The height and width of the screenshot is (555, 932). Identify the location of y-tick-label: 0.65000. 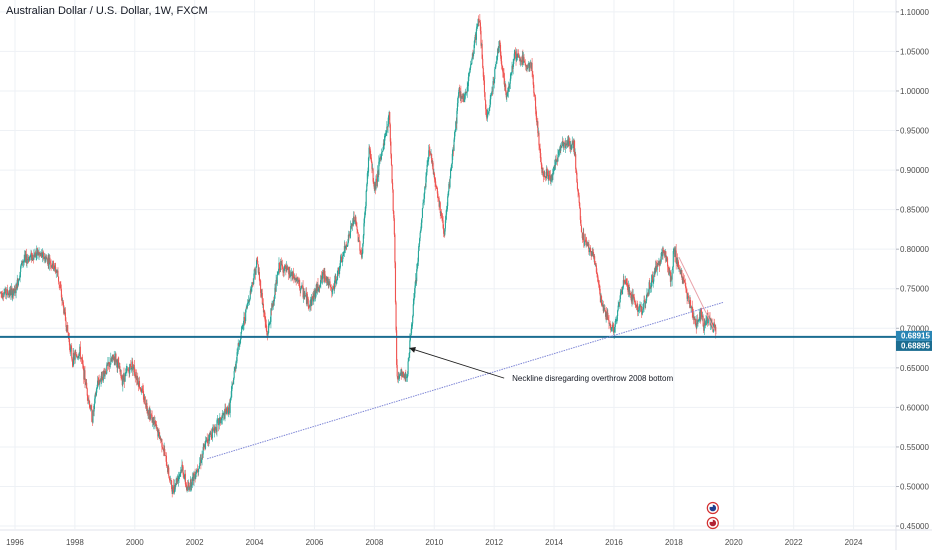
(914, 368).